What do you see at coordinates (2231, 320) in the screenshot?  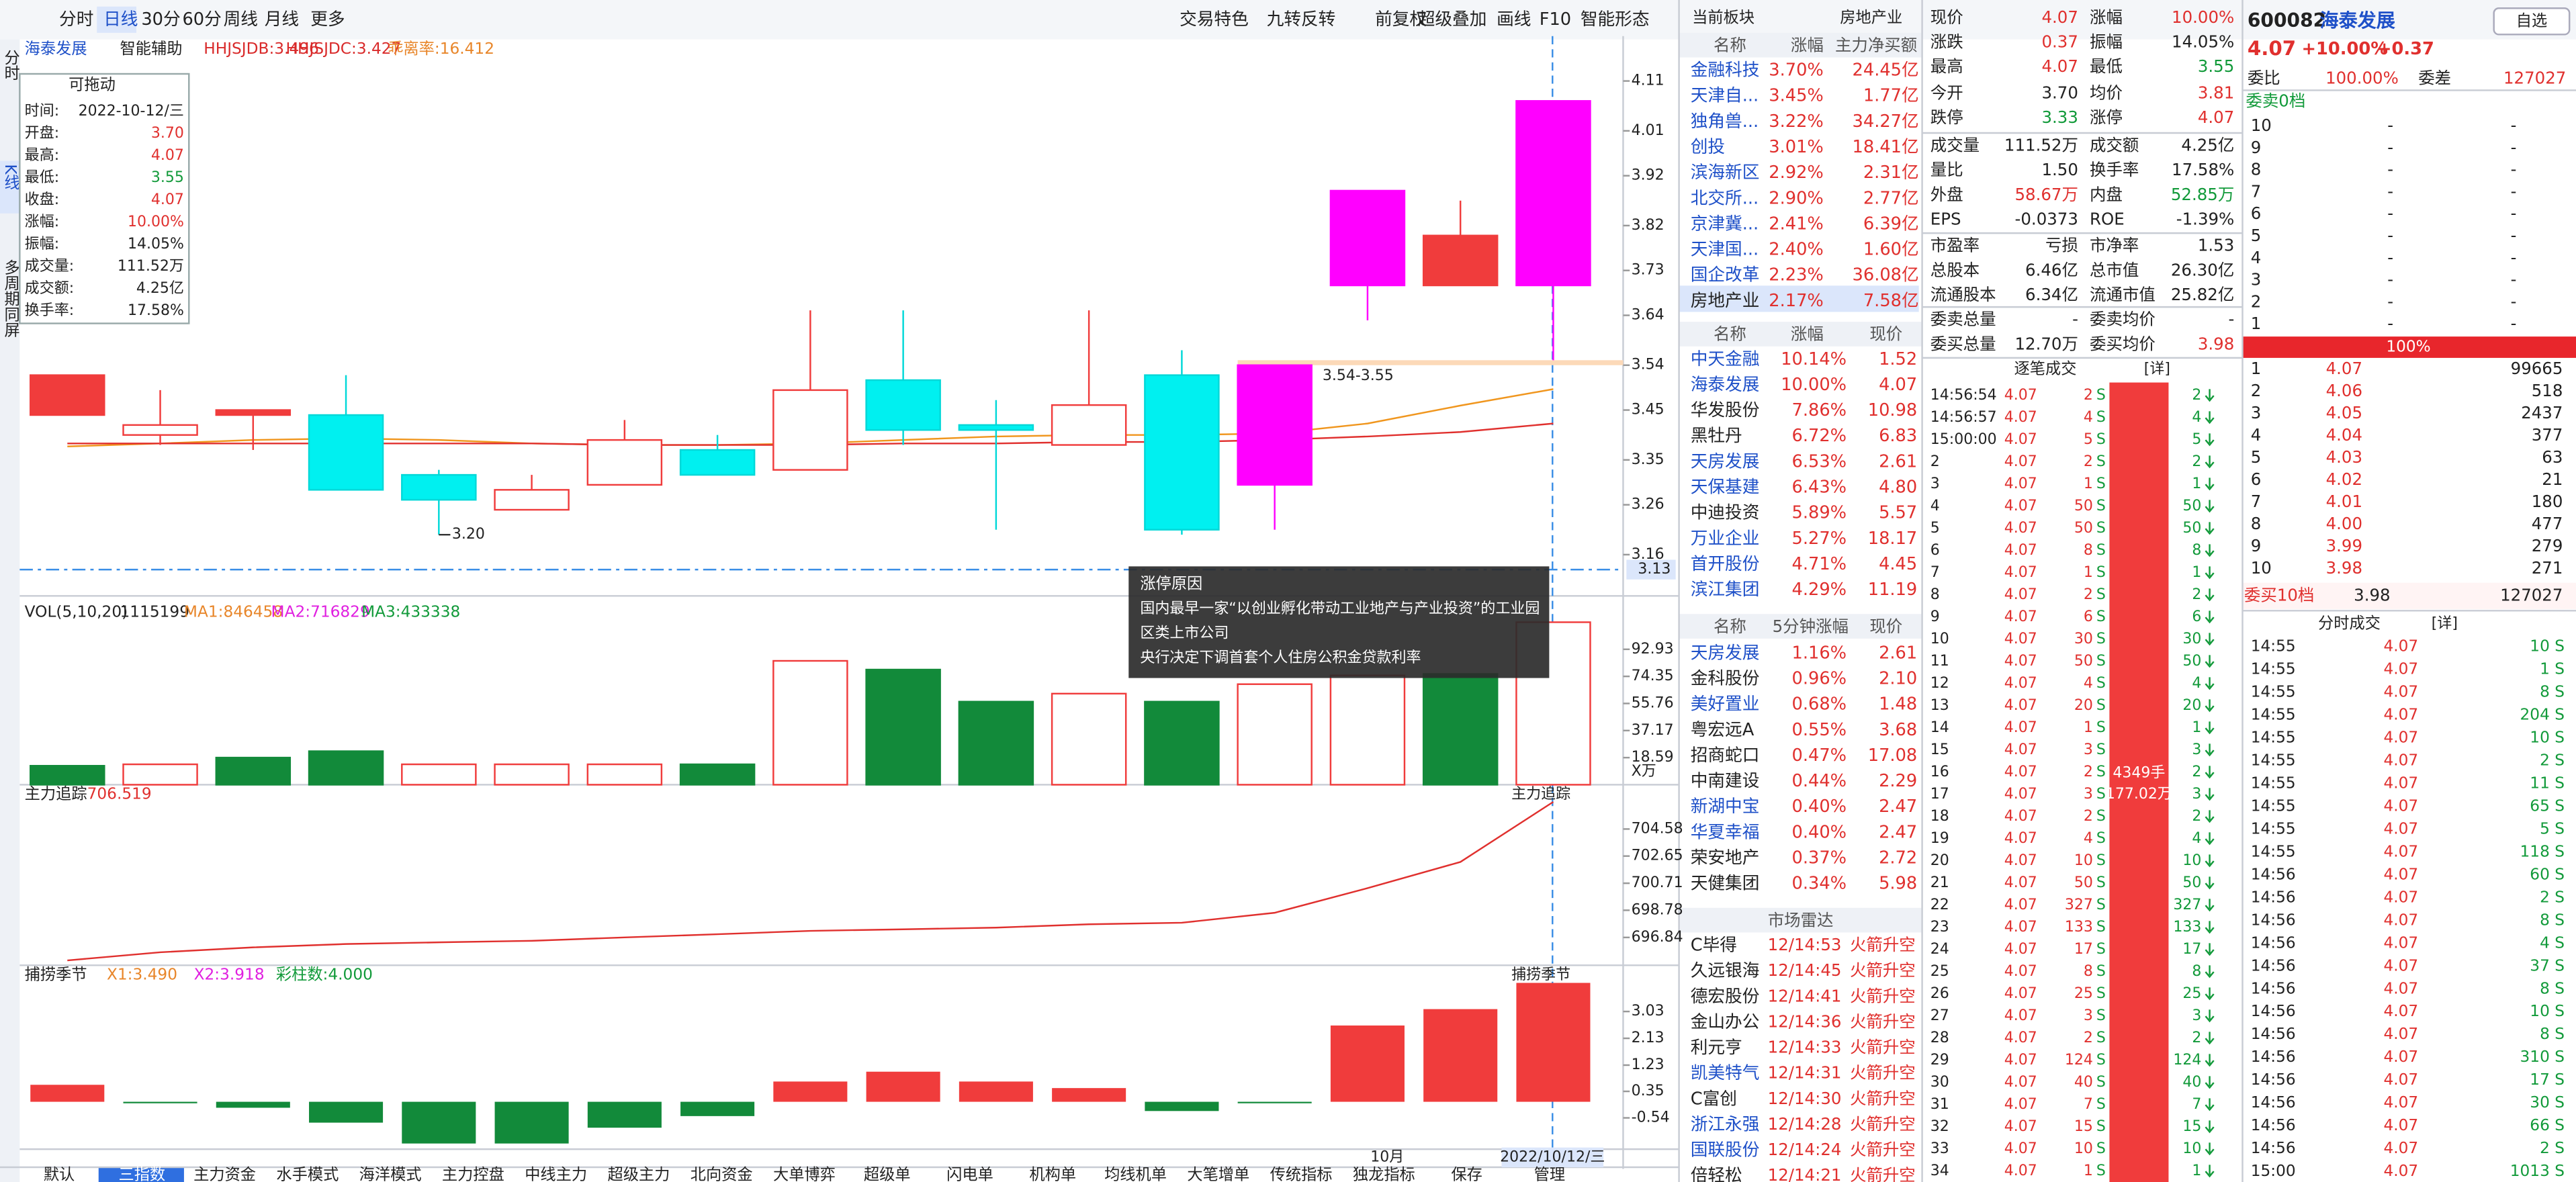 I see `quote-value: -` at bounding box center [2231, 320].